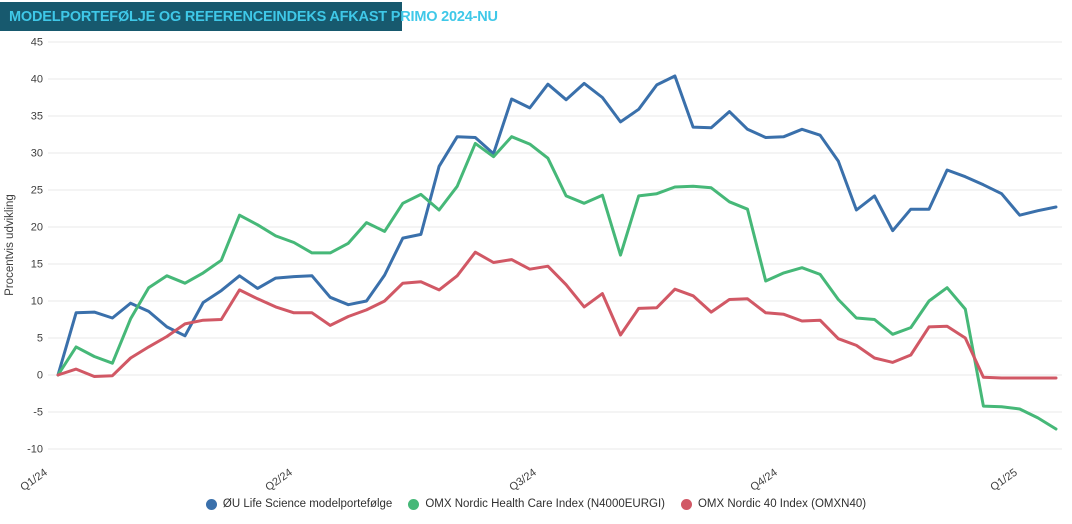  I want to click on y-tick-label: 30, so click(37, 154).